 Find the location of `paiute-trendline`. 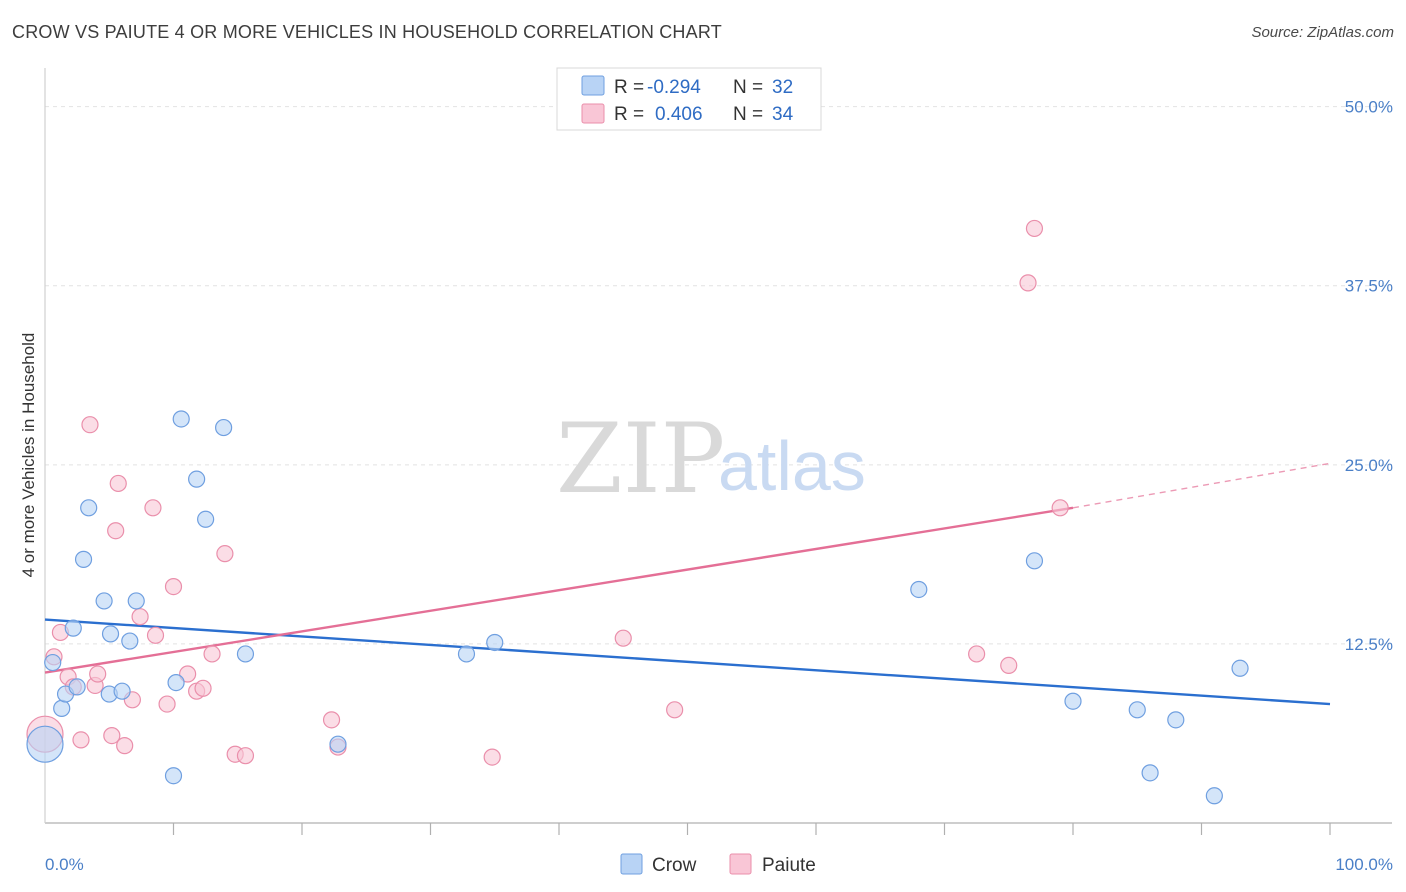

paiute-trendline is located at coordinates (559, 590).